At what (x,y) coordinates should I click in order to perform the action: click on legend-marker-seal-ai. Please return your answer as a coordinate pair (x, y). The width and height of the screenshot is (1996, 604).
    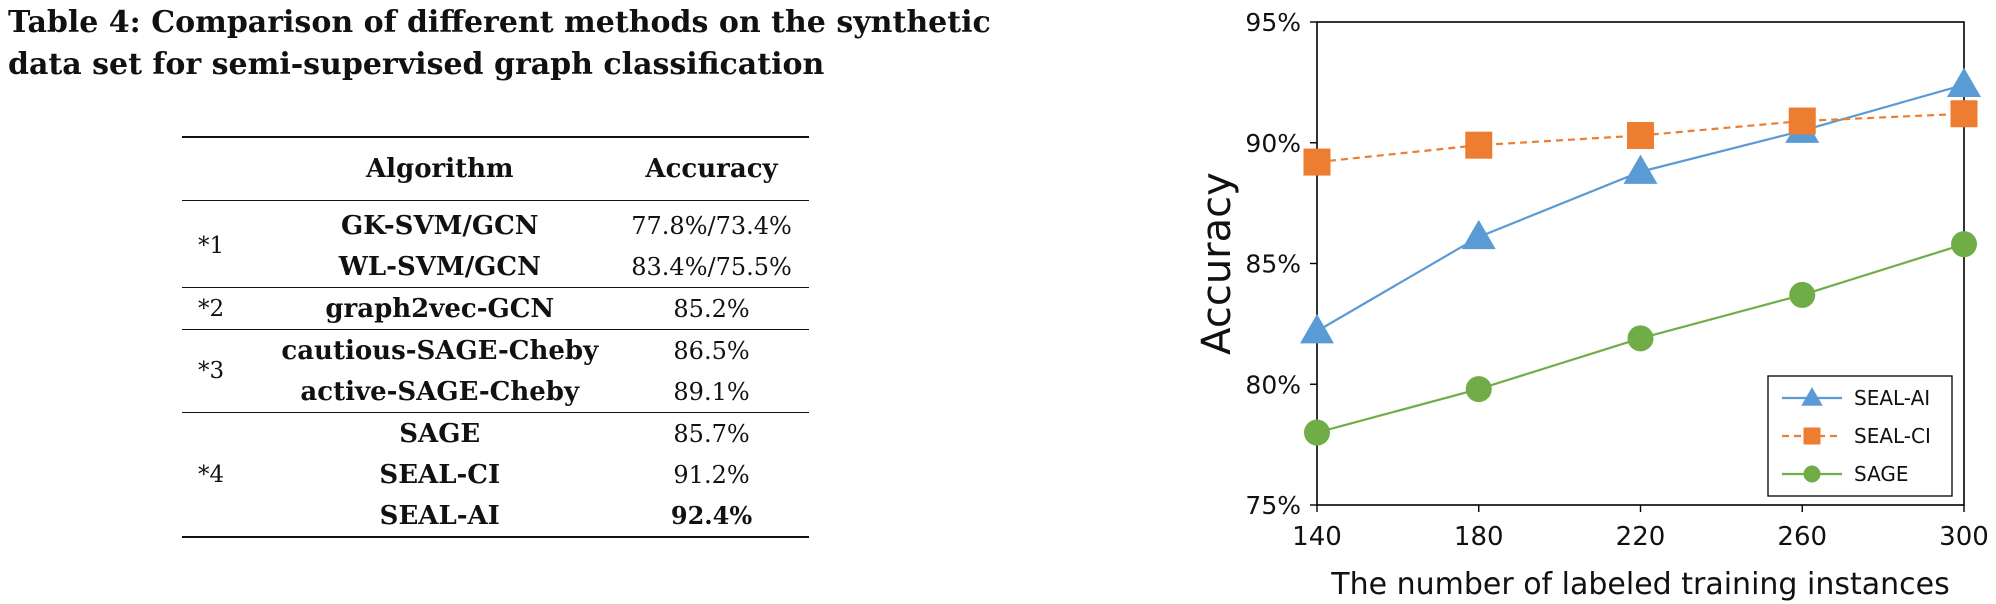
    Looking at the image, I should click on (1812, 396).